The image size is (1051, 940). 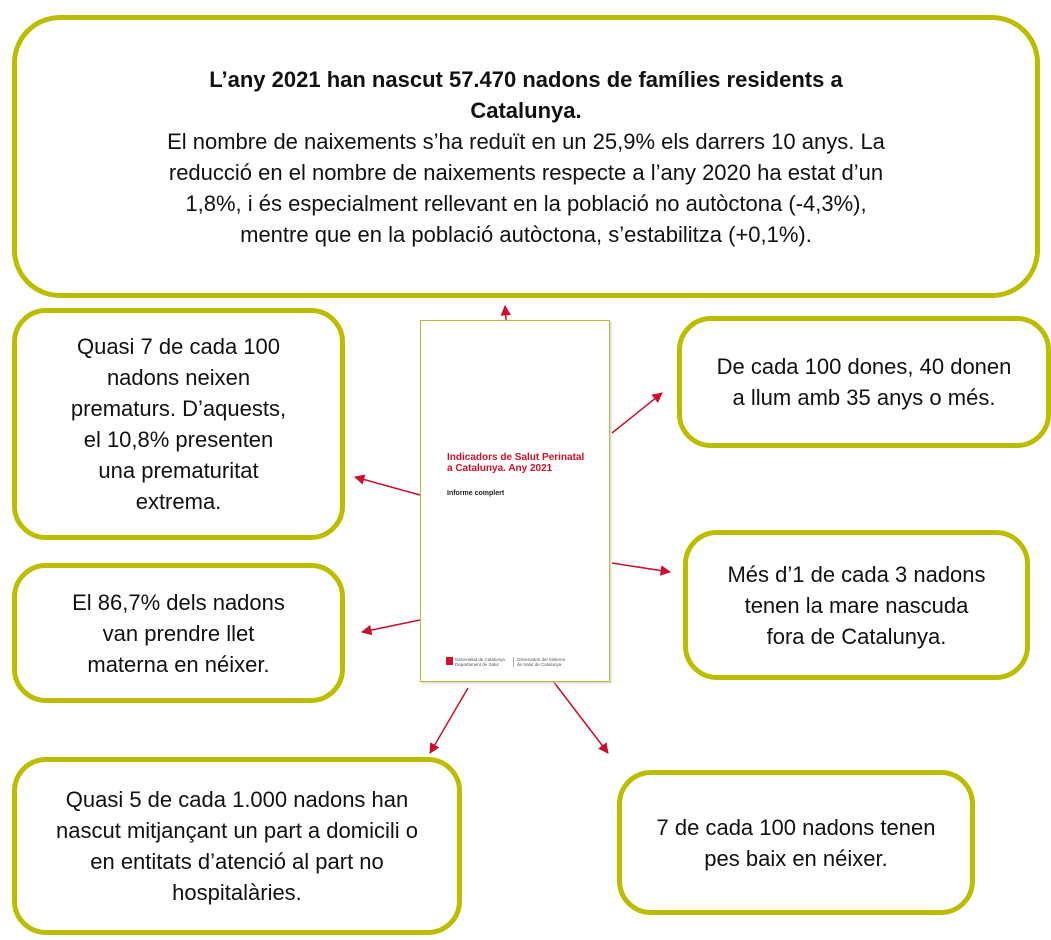 I want to click on summary-title: Catalunya., so click(x=526, y=110).